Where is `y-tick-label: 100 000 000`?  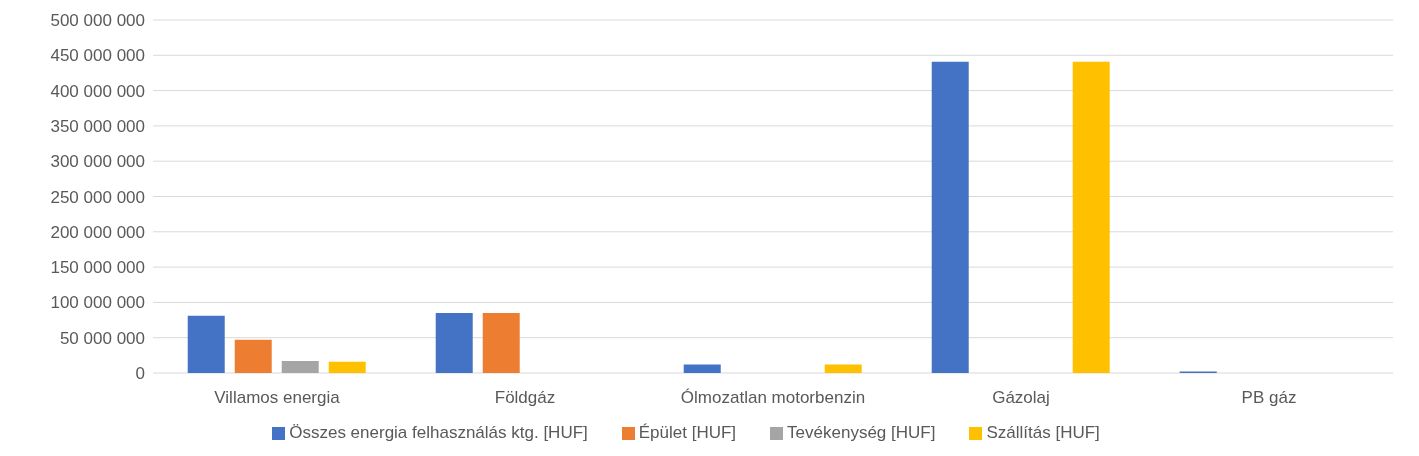 y-tick-label: 100 000 000 is located at coordinates (97, 303).